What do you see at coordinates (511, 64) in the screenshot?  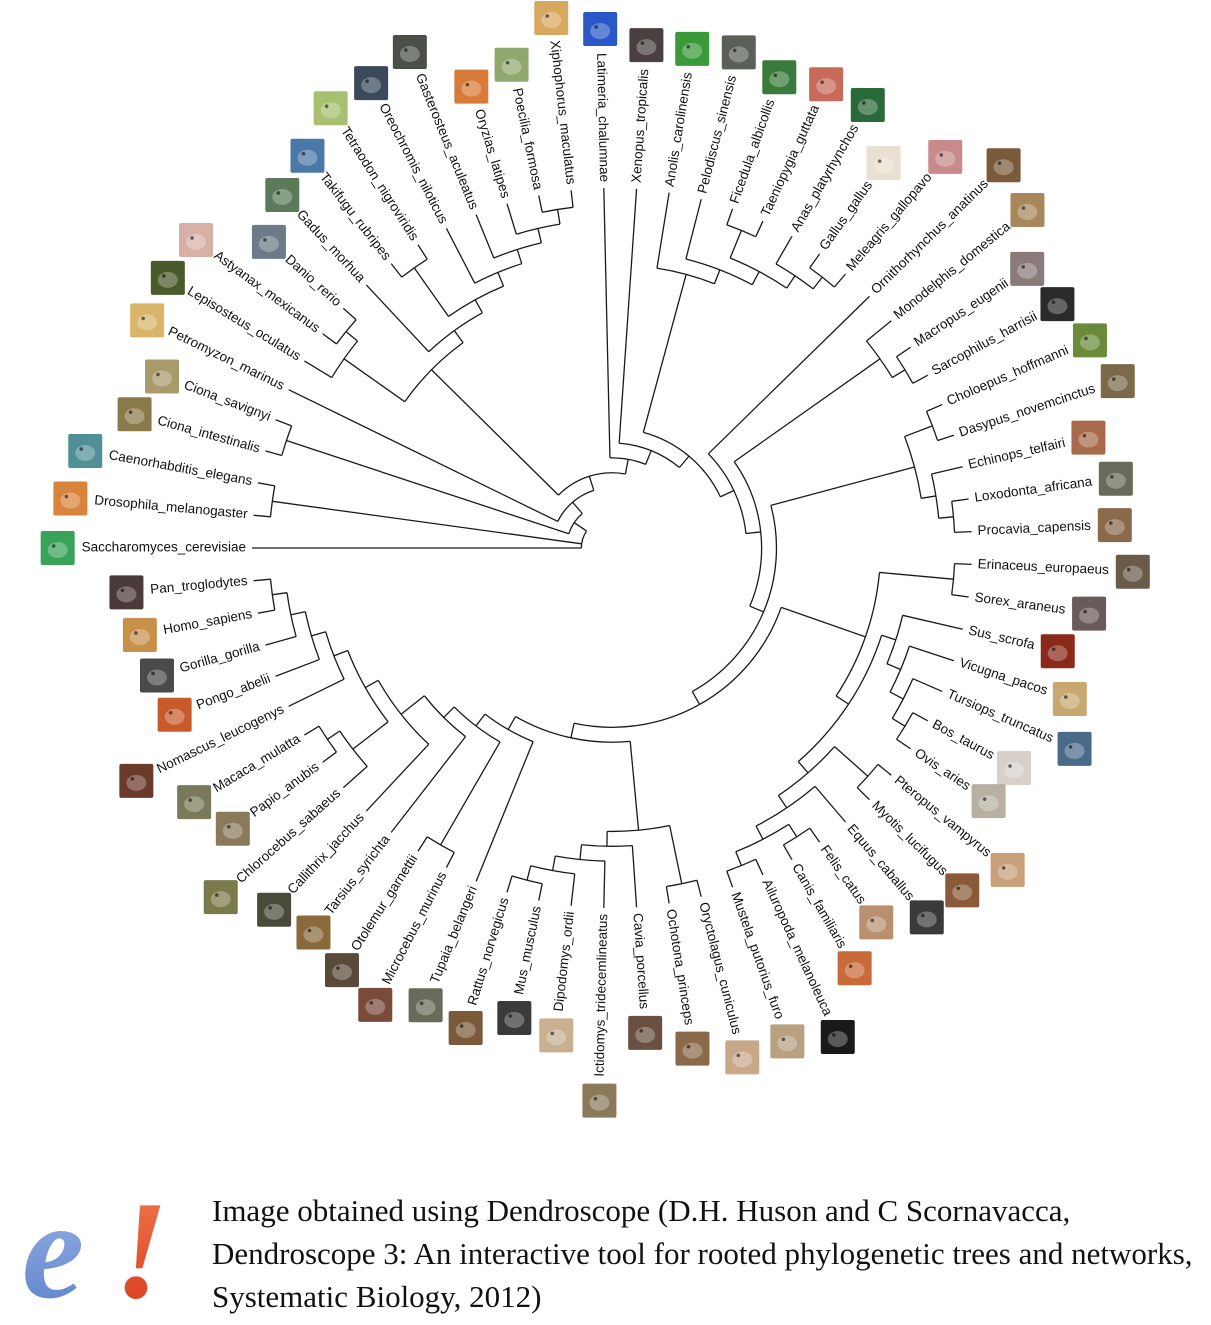 I see `molly-icon` at bounding box center [511, 64].